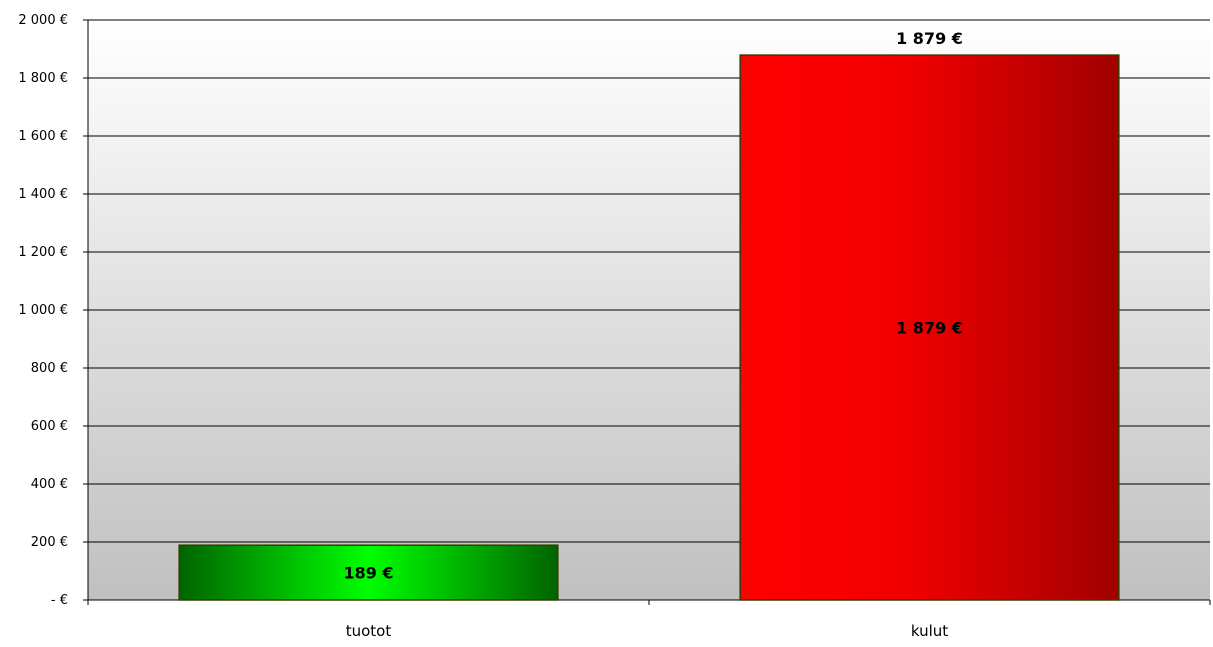 This screenshot has height=647, width=1213. I want to click on y-tick-label: 600 €, so click(49, 426).